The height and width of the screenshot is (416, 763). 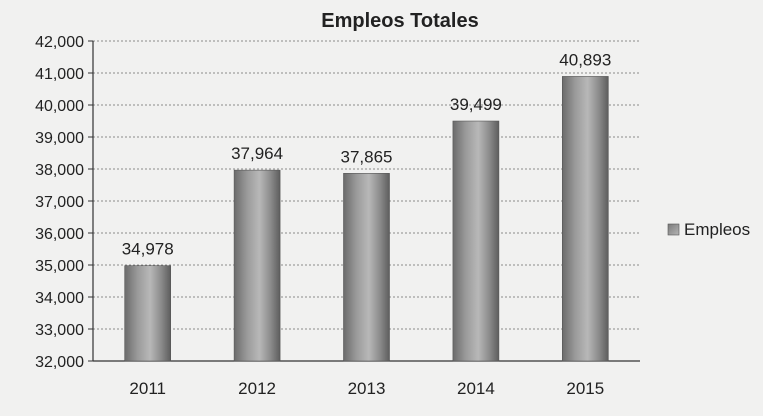 What do you see at coordinates (585, 219) in the screenshot?
I see `bar-2015` at bounding box center [585, 219].